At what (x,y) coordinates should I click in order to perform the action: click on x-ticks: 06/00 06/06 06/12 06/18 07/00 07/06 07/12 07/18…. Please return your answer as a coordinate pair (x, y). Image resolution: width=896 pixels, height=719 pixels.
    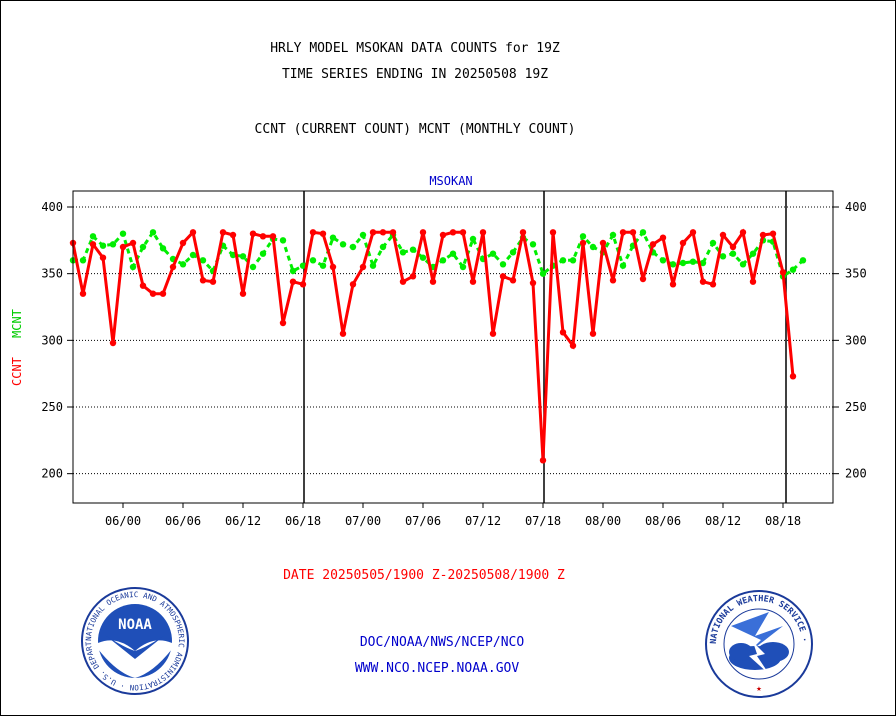
    Looking at the image, I should click on (453, 515).